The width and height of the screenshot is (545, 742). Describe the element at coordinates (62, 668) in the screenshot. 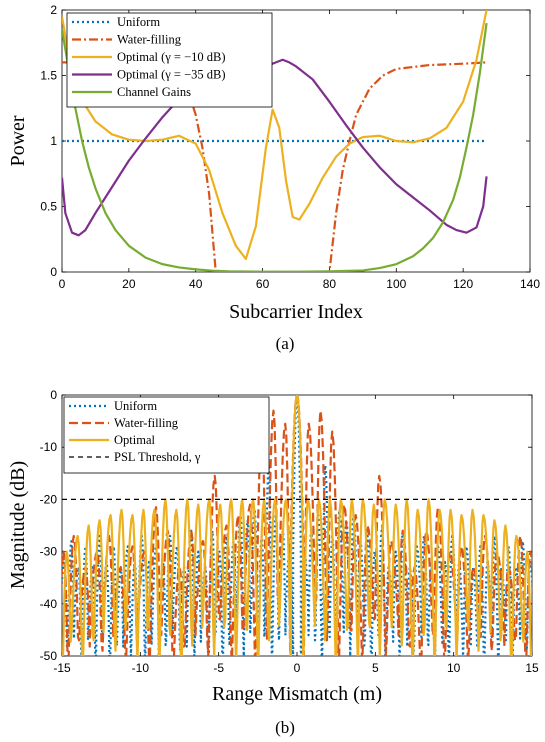

I see `chart-b-xtick-label: -15` at that location.